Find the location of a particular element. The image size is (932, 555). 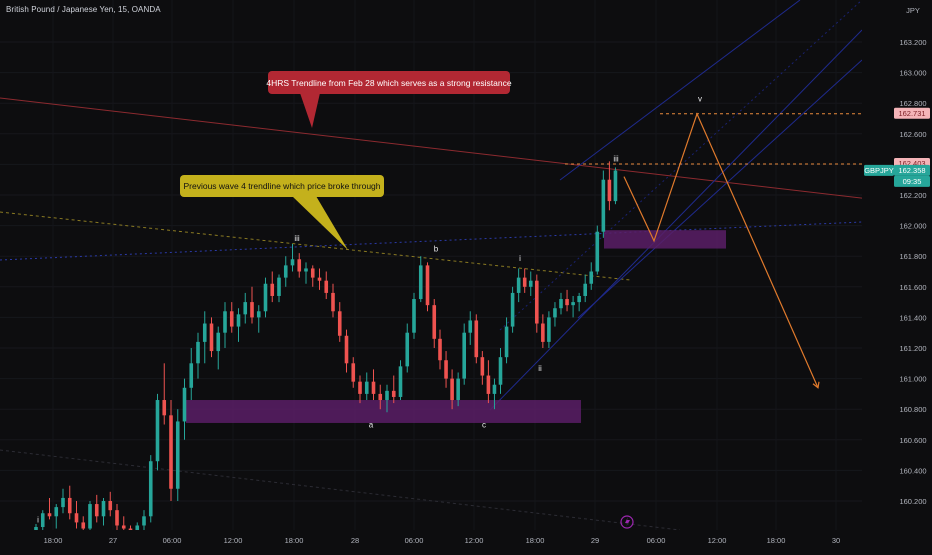

price-tick-label: 161.000 is located at coordinates (912, 379).